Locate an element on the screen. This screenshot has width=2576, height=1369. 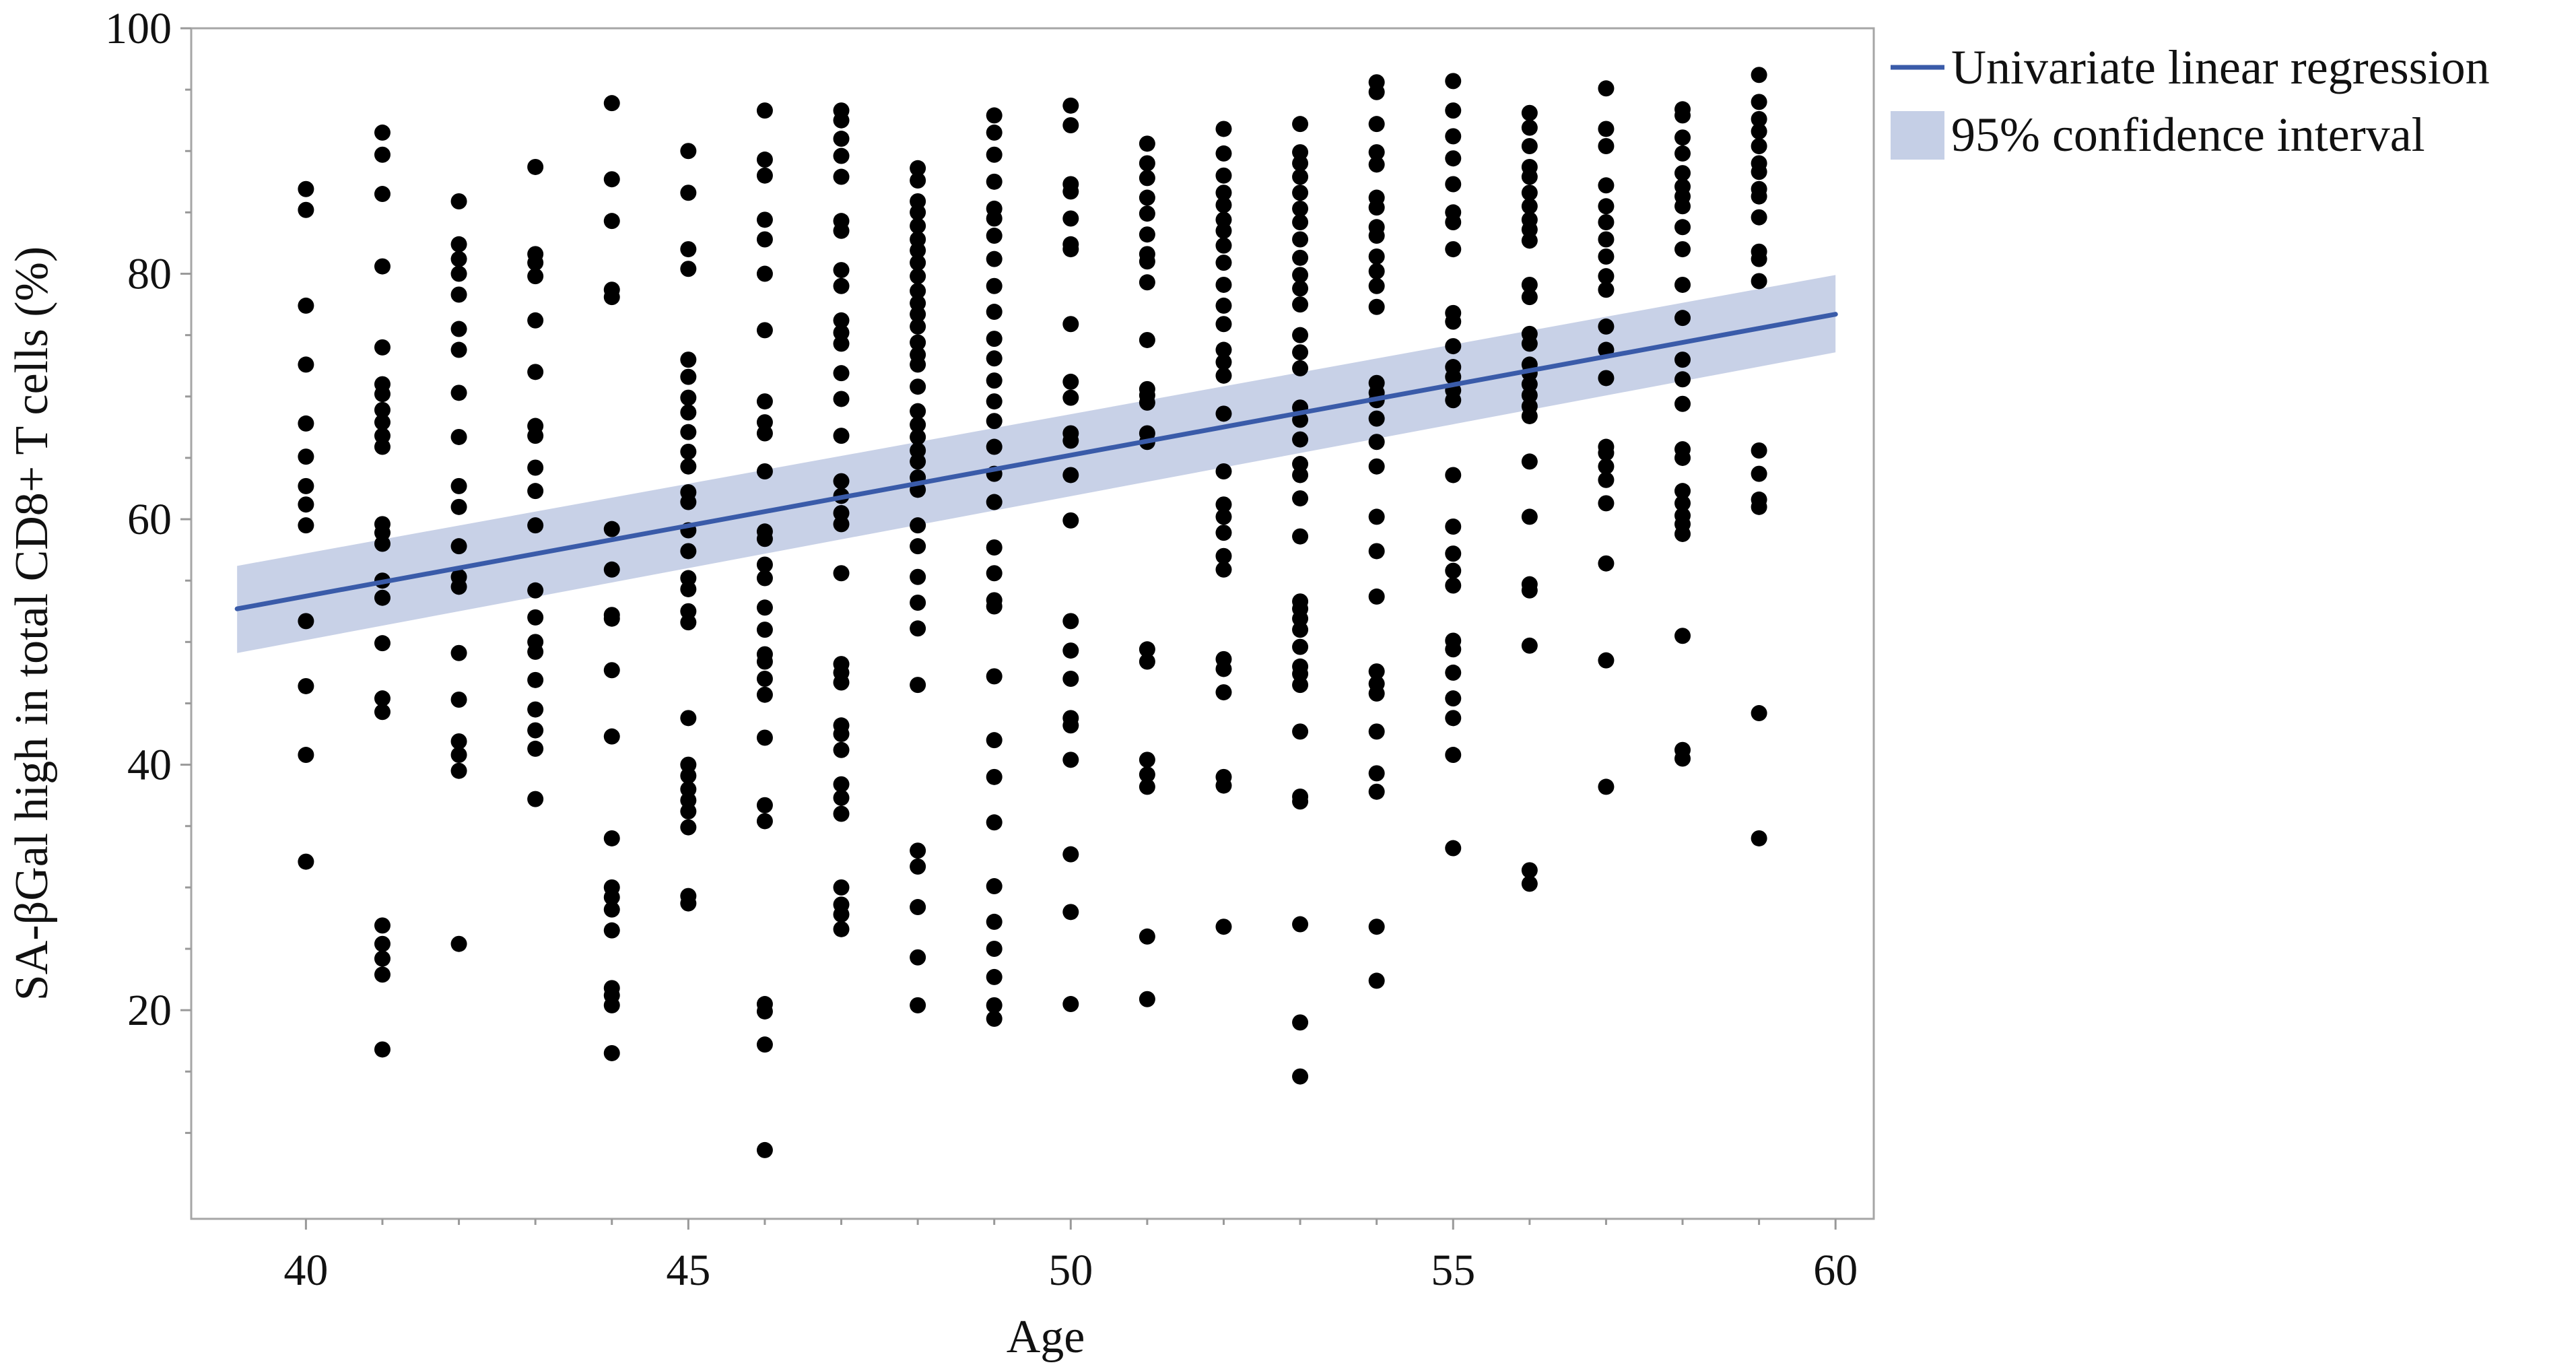
x-axis-tick-labels: 40 45 50 55 60 is located at coordinates (1070, 1270).